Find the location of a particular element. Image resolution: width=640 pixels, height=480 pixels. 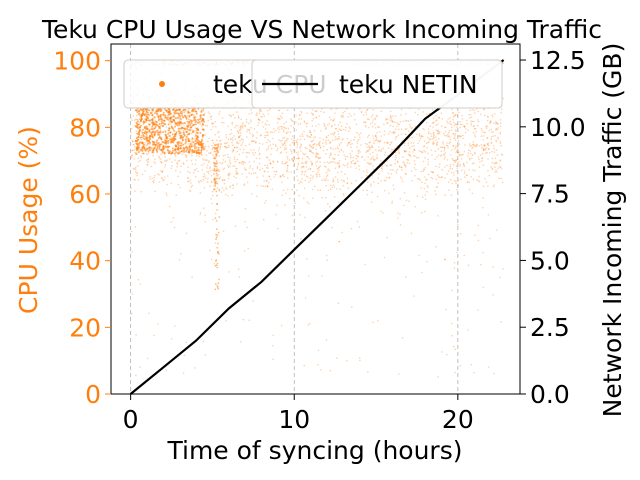

y-right-tick-label: 10.0 is located at coordinates (558, 127).